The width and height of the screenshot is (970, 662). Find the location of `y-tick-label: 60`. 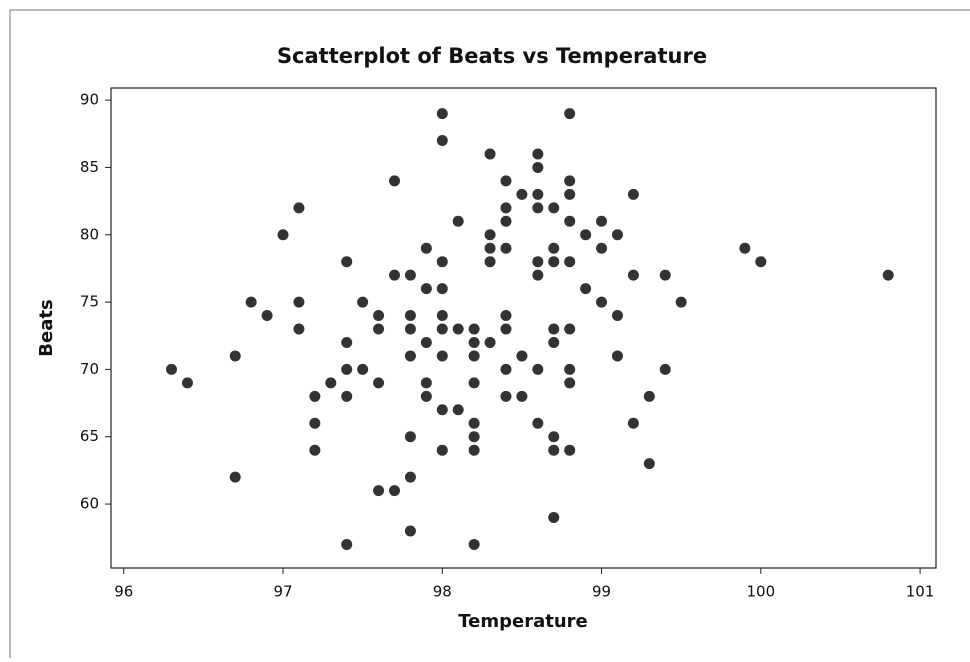

y-tick-label: 60 is located at coordinates (89, 504).